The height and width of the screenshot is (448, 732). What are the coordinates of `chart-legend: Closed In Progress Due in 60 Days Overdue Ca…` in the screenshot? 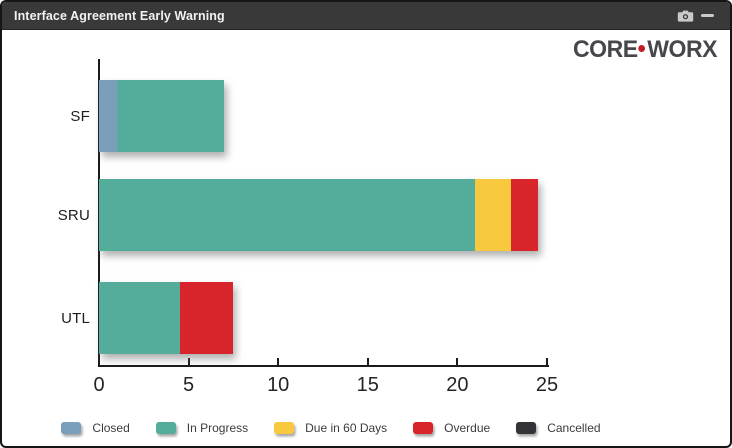 It's located at (366, 428).